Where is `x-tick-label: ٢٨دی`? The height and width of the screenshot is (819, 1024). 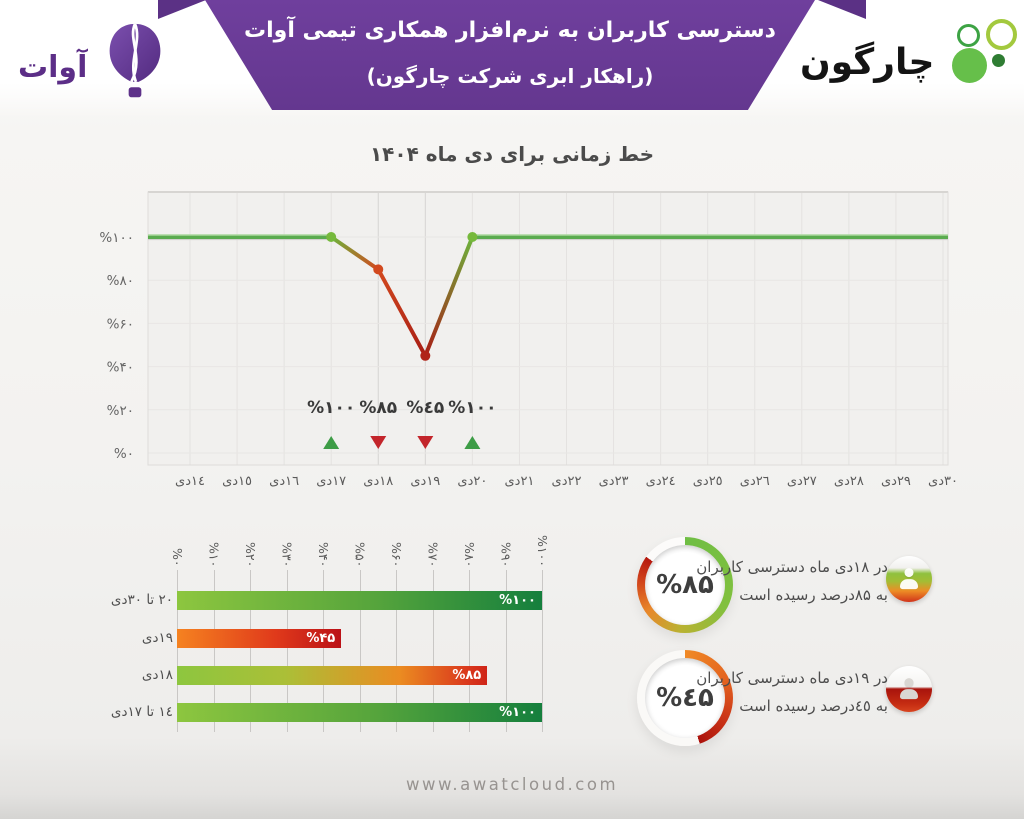
x-tick-label: ٢٨دی is located at coordinates (849, 481).